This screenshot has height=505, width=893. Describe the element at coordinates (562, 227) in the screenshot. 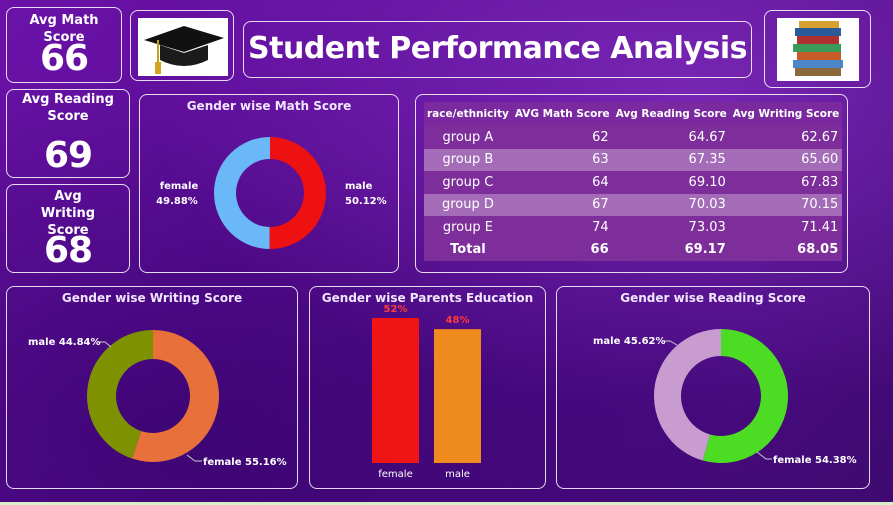

I see `table-cell: 74` at that location.